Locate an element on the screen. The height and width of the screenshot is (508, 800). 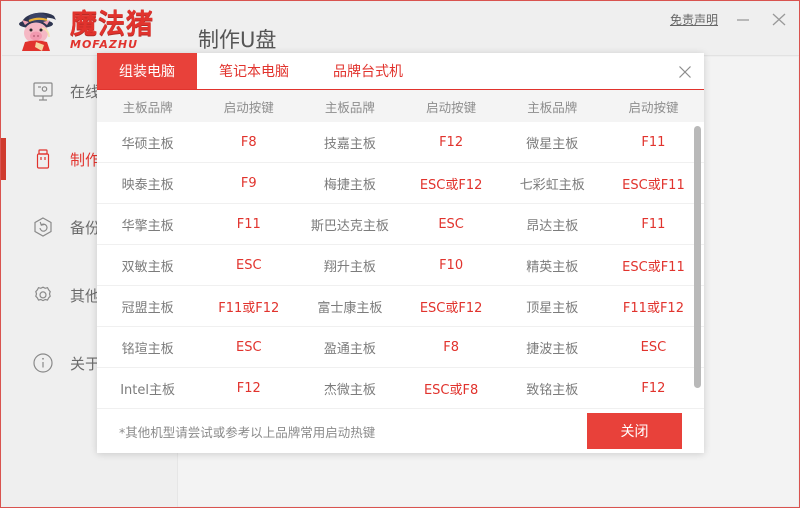
scrollbar-thumb is located at coordinates (697, 257).